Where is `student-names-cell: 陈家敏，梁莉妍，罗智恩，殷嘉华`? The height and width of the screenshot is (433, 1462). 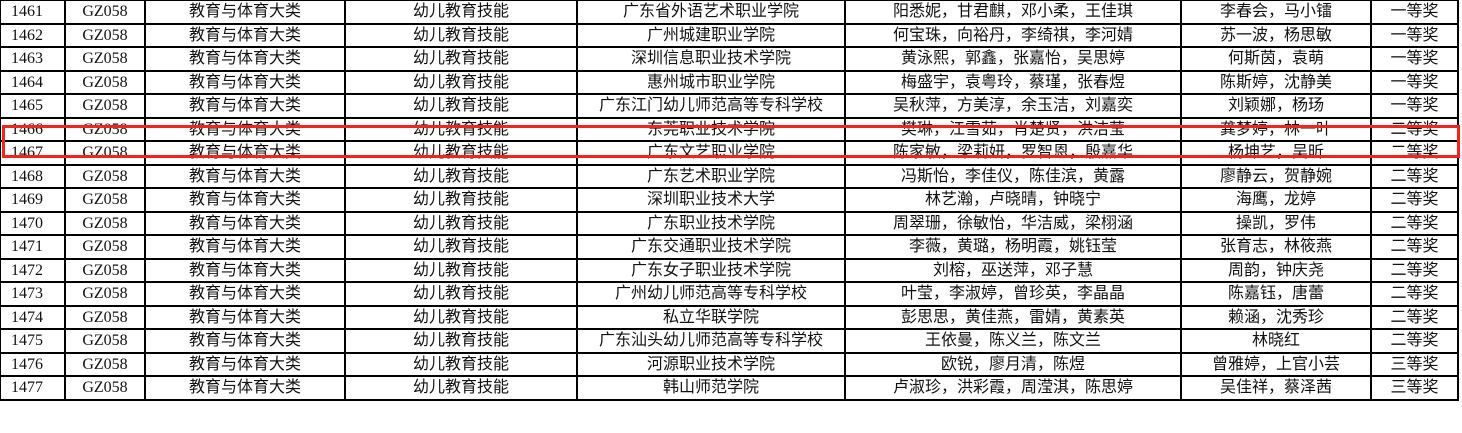 student-names-cell: 陈家敏，梁莉妍，罗智恩，殷嘉华 is located at coordinates (1013, 153).